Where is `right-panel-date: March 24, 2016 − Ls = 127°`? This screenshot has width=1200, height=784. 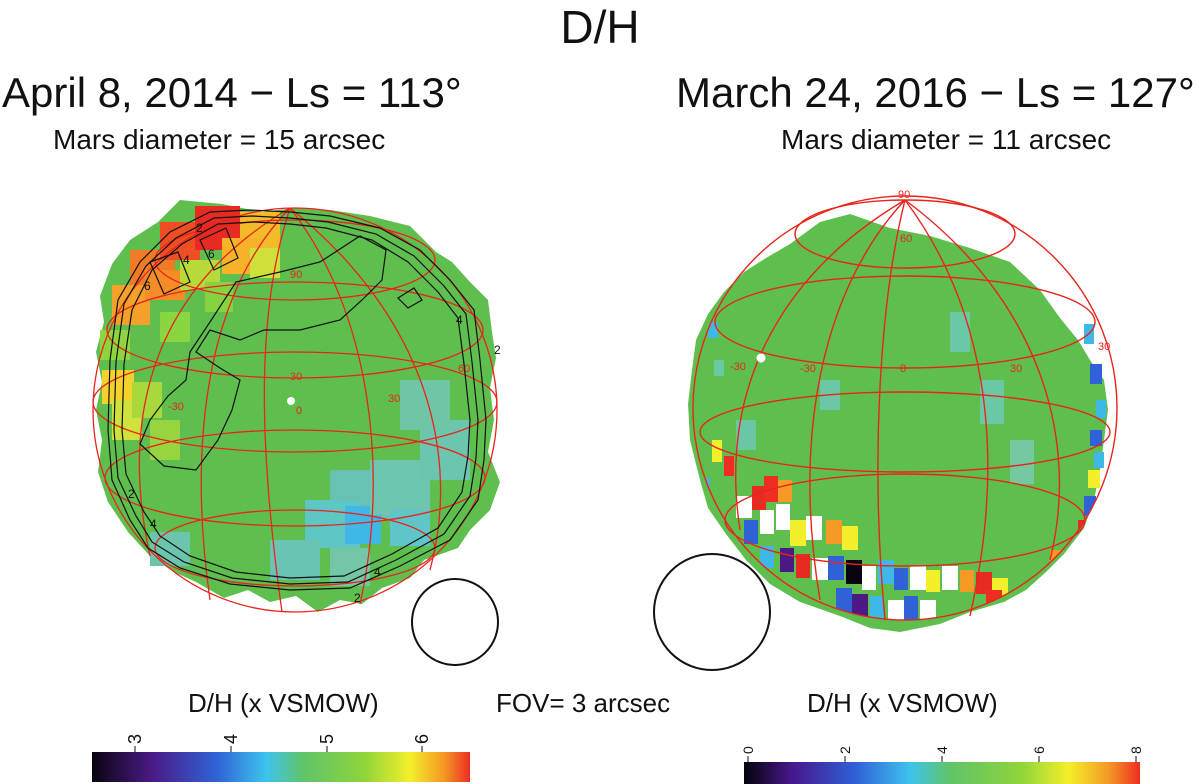
right-panel-date: March 24, 2016 − Ls = 127° is located at coordinates (935, 92).